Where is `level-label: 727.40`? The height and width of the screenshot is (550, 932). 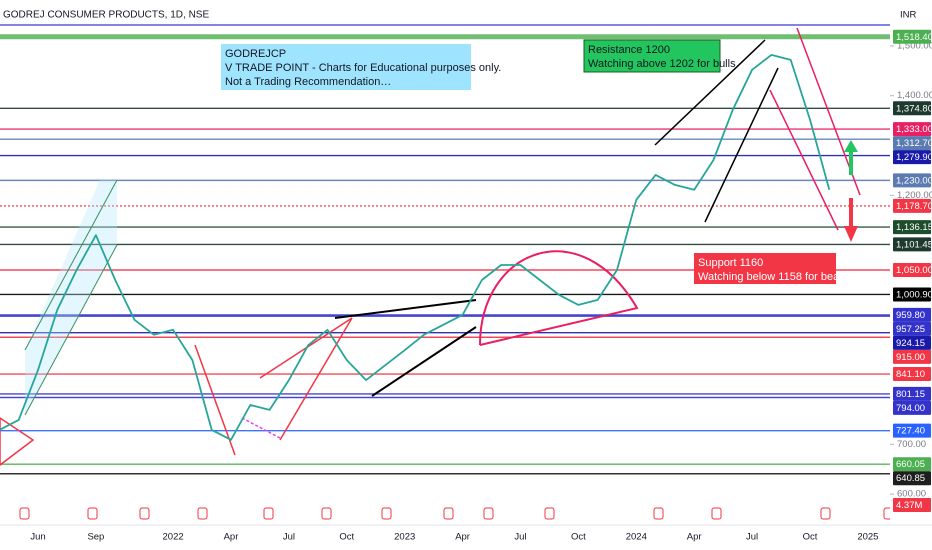
level-label: 727.40 is located at coordinates (910, 431).